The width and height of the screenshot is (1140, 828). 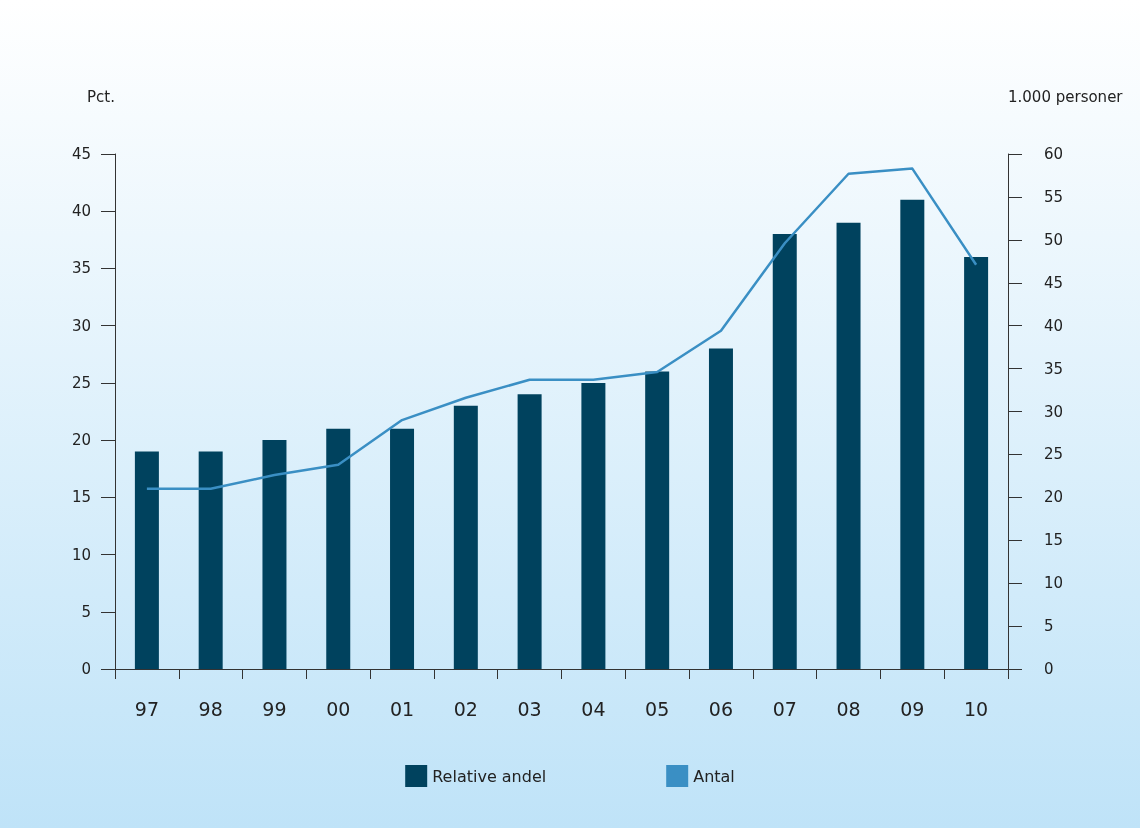 I want to click on y-tick-label: 20, so click(x=81, y=440).